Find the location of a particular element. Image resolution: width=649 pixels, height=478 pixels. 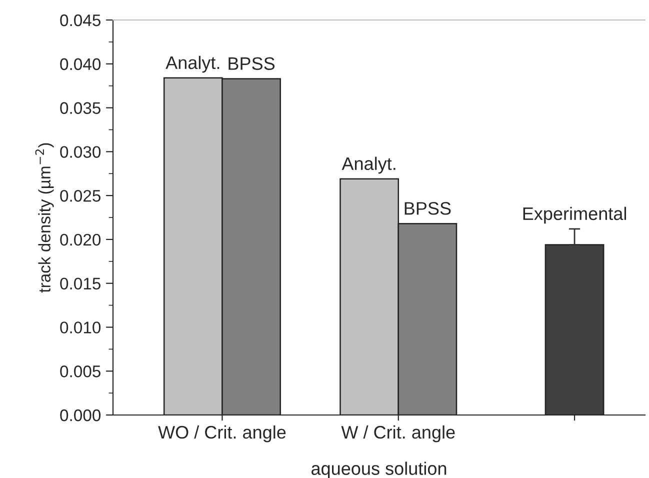

y-tick-label: 0.035 is located at coordinates (80, 108).